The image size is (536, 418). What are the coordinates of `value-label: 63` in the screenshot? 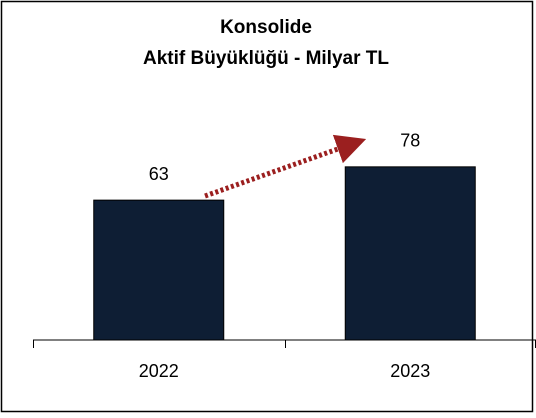 It's located at (159, 174).